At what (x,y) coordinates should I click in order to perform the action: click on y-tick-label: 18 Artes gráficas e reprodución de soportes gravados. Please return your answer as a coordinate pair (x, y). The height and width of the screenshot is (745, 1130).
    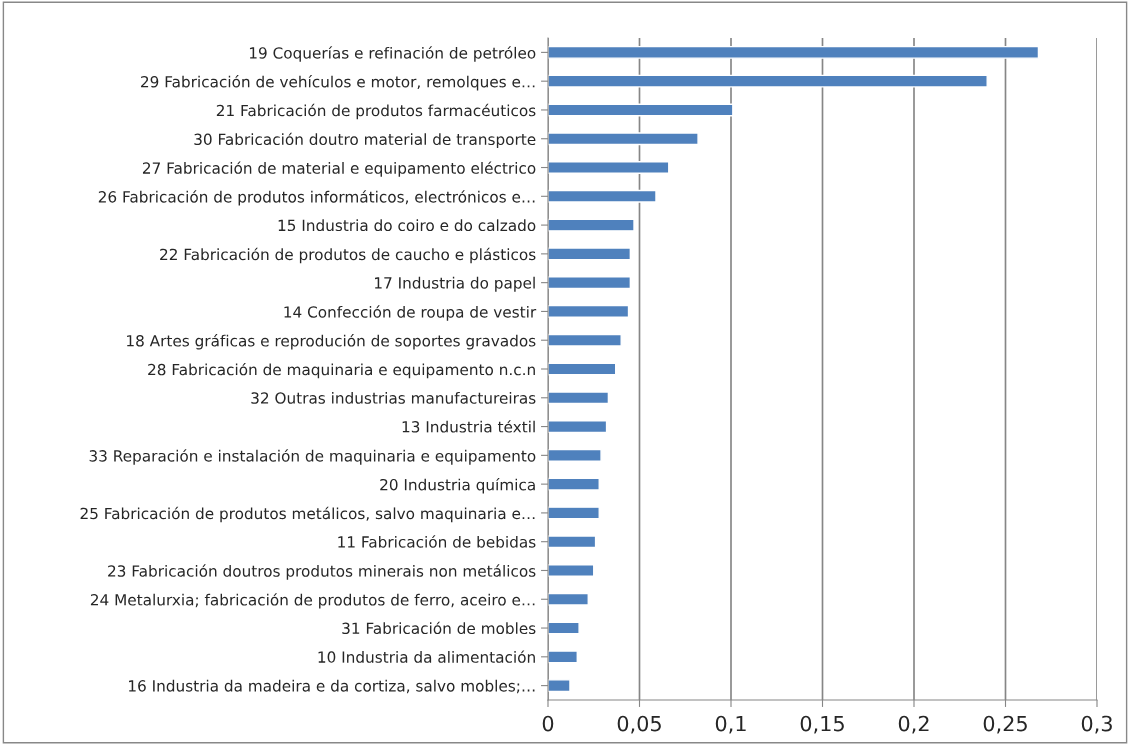
    Looking at the image, I should click on (331, 342).